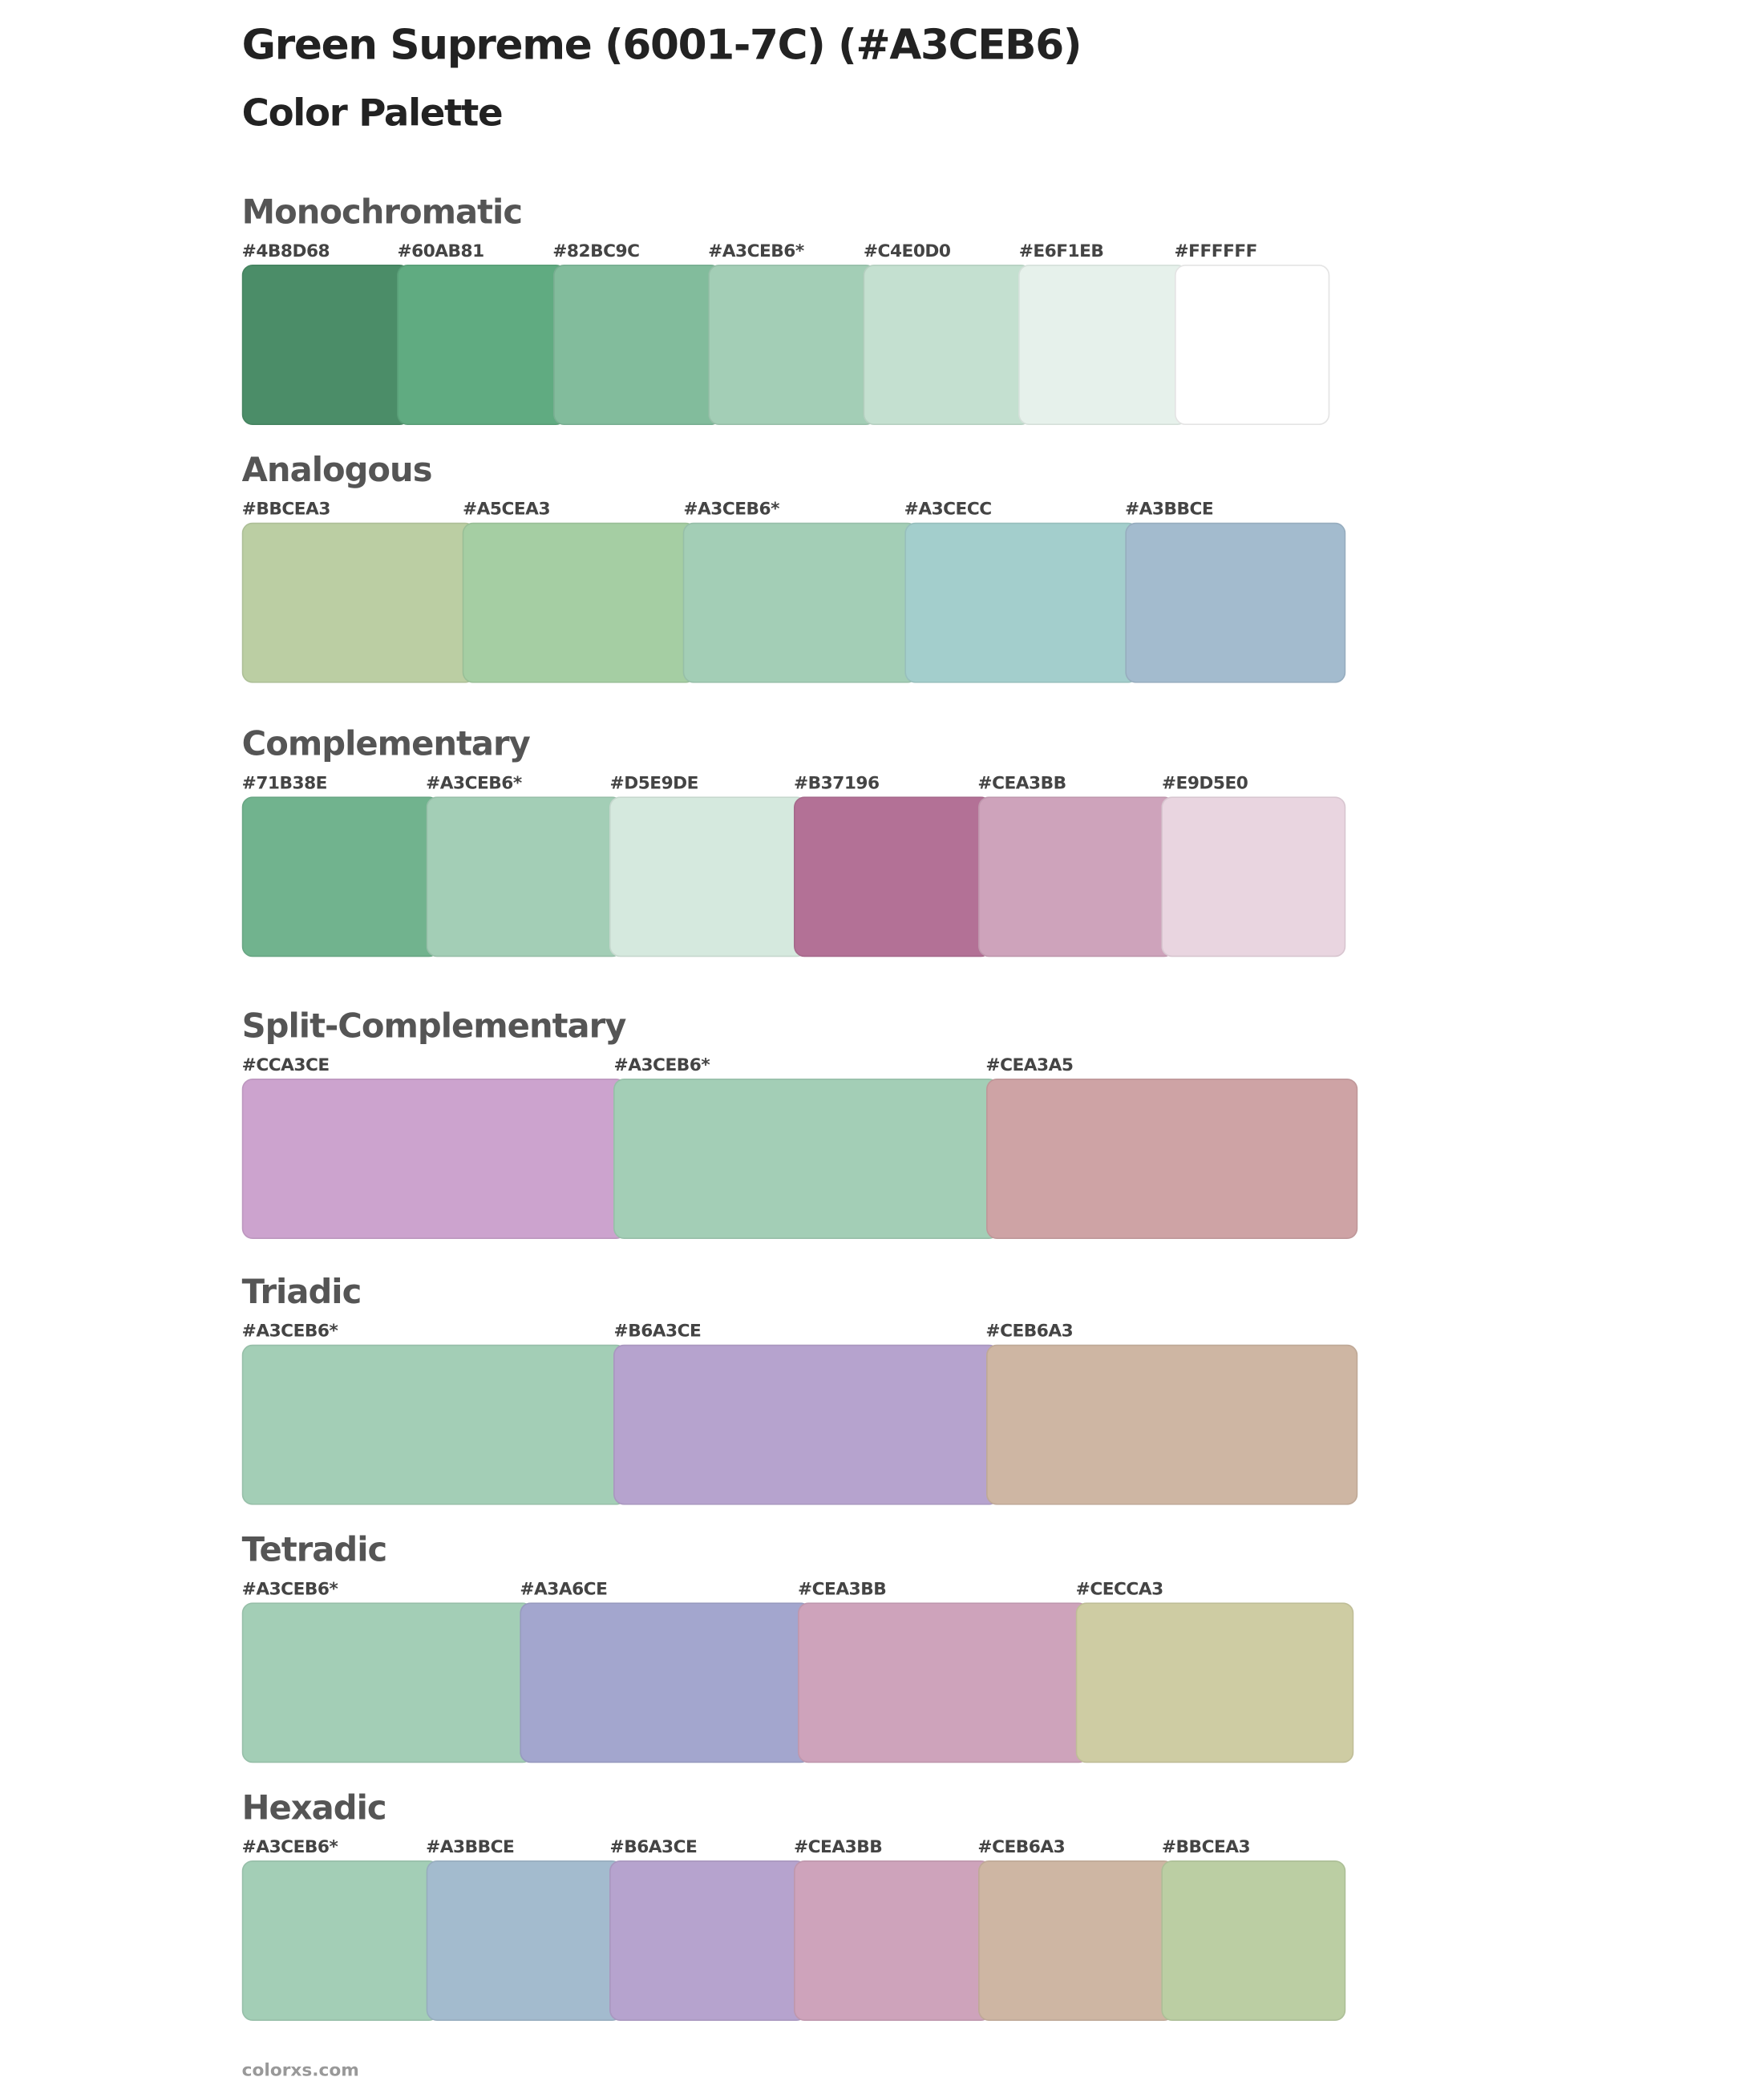 This screenshot has width=1764, height=2085. Describe the element at coordinates (285, 251) in the screenshot. I see `swatch-label: #4B8D68` at that location.